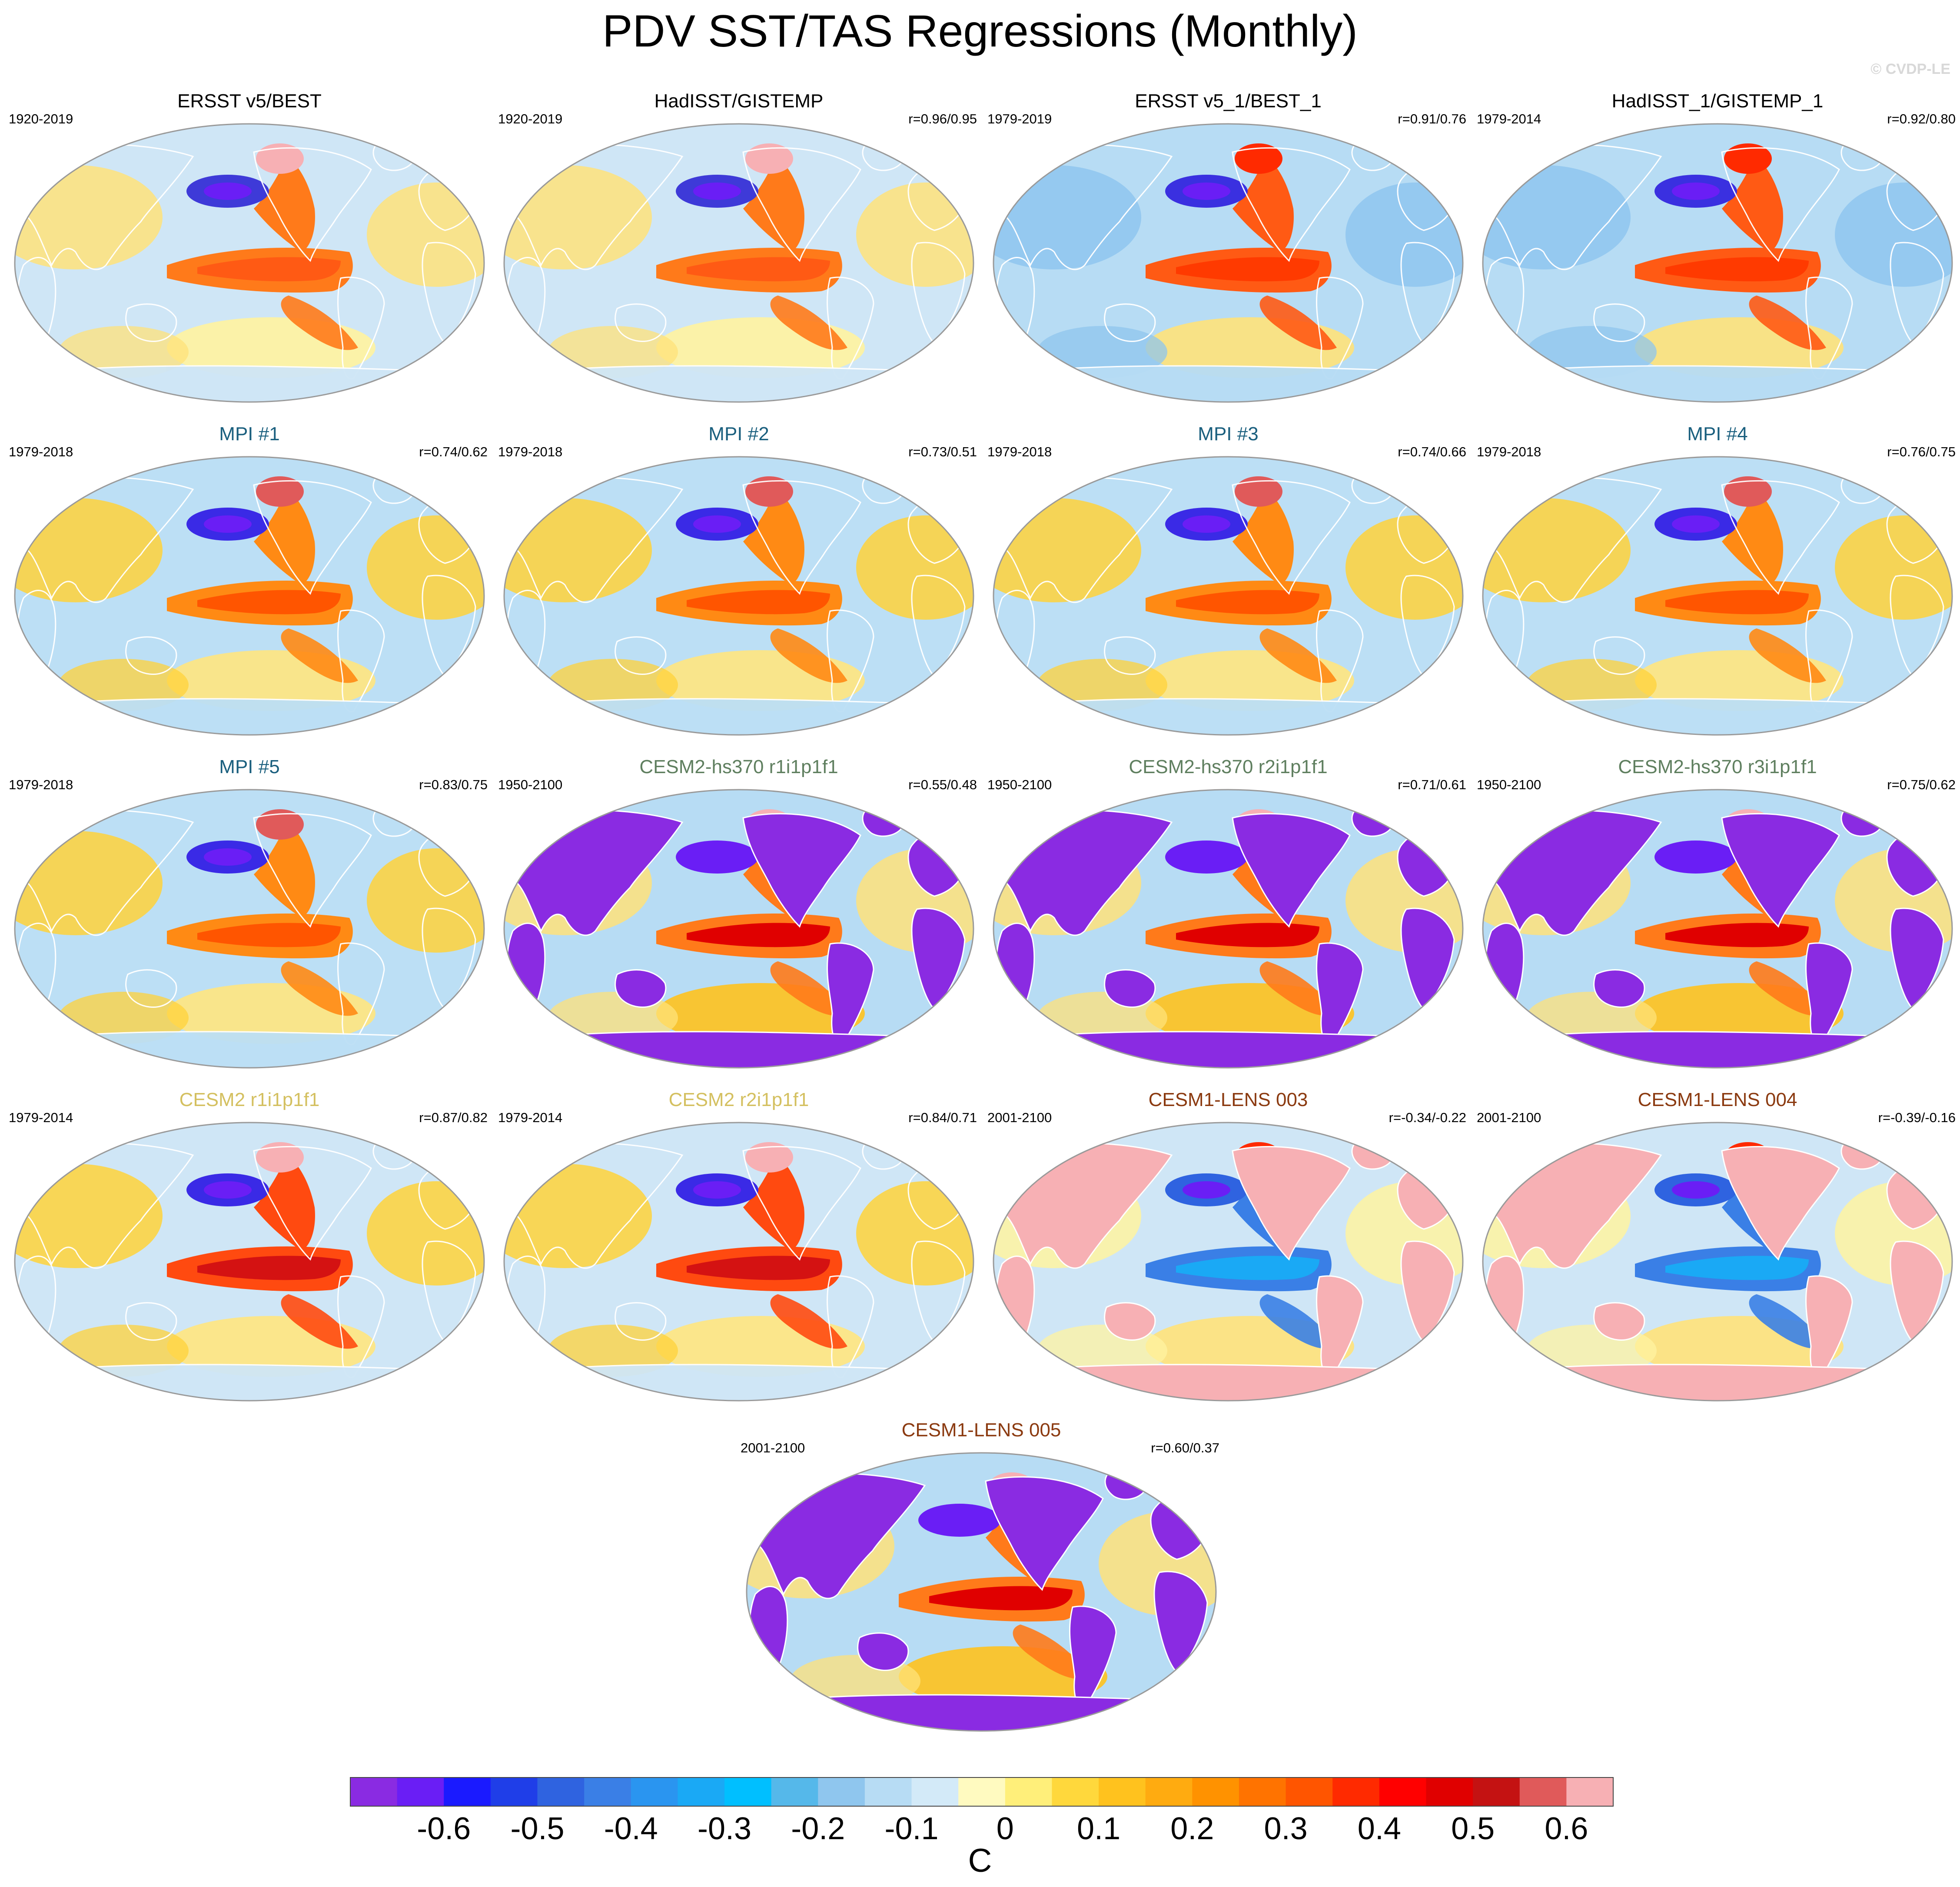  Describe the element at coordinates (453, 1117) in the screenshot. I see `panel-correlation: r=0.87/0.82` at that location.